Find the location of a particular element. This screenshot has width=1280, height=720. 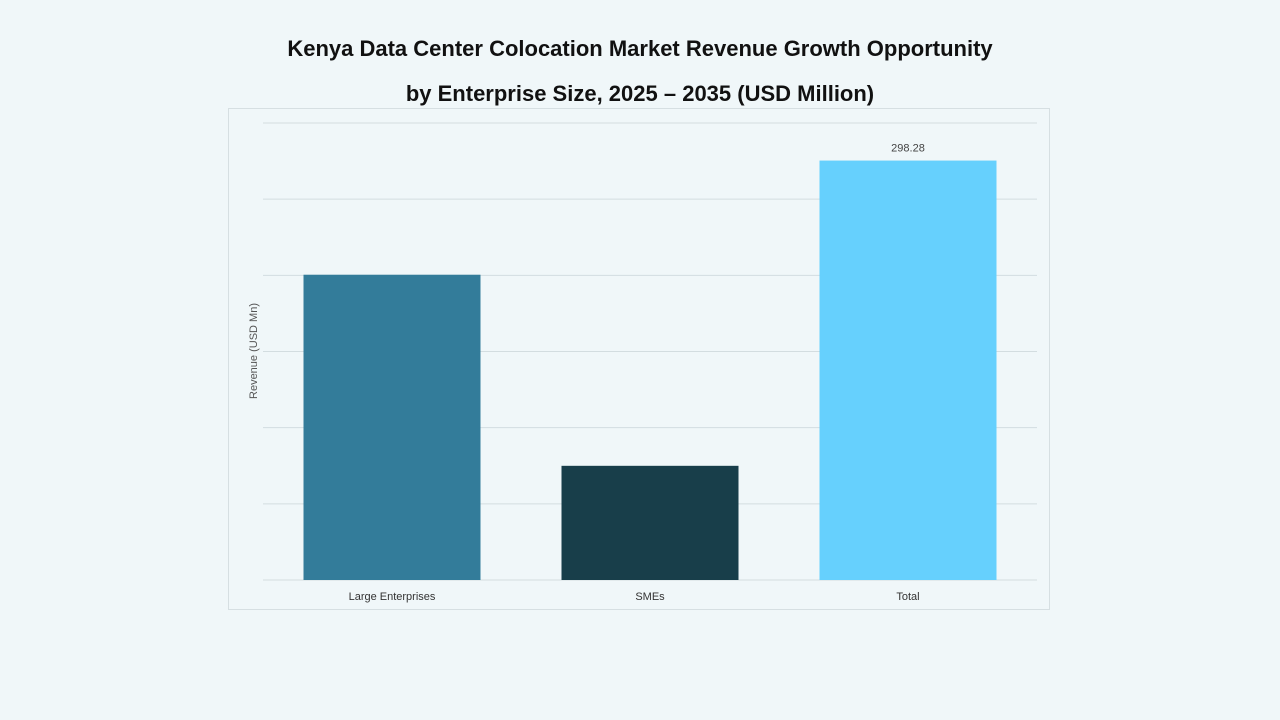

x-tick-label: Large Enterprises is located at coordinates (392, 597).